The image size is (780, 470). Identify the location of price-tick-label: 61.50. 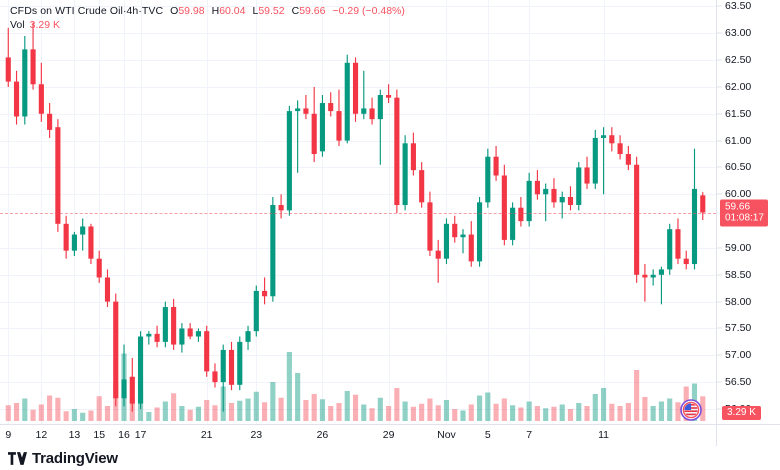
(738, 113).